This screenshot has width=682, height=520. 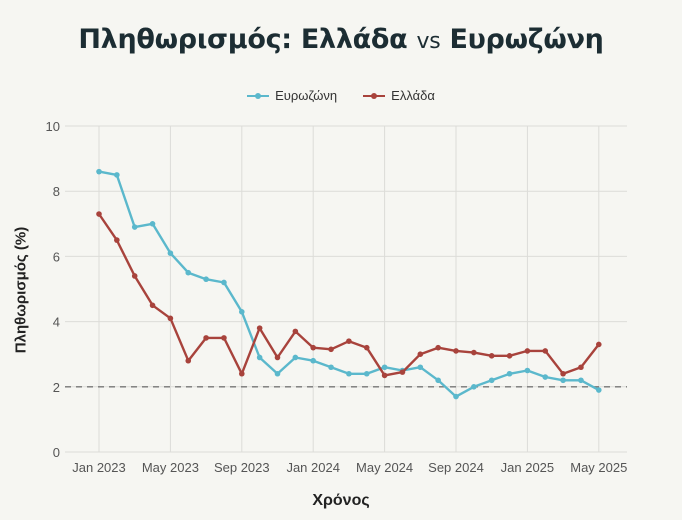 I want to click on x-tick-label: Jan 2023, so click(x=99, y=467).